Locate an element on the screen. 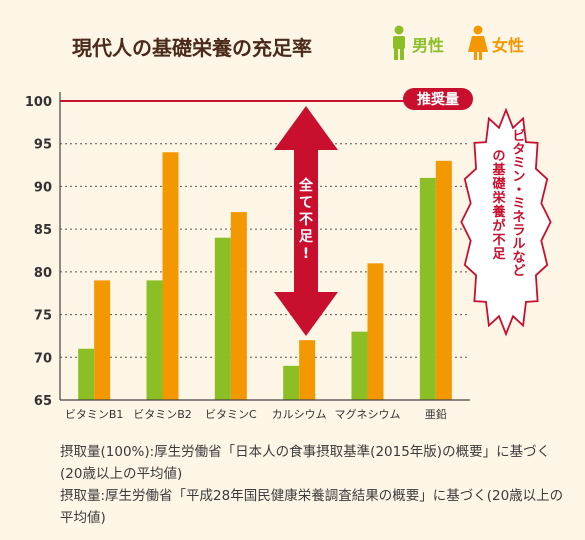 This screenshot has height=540, width=585. y-tick-label: 85 is located at coordinates (43, 230).